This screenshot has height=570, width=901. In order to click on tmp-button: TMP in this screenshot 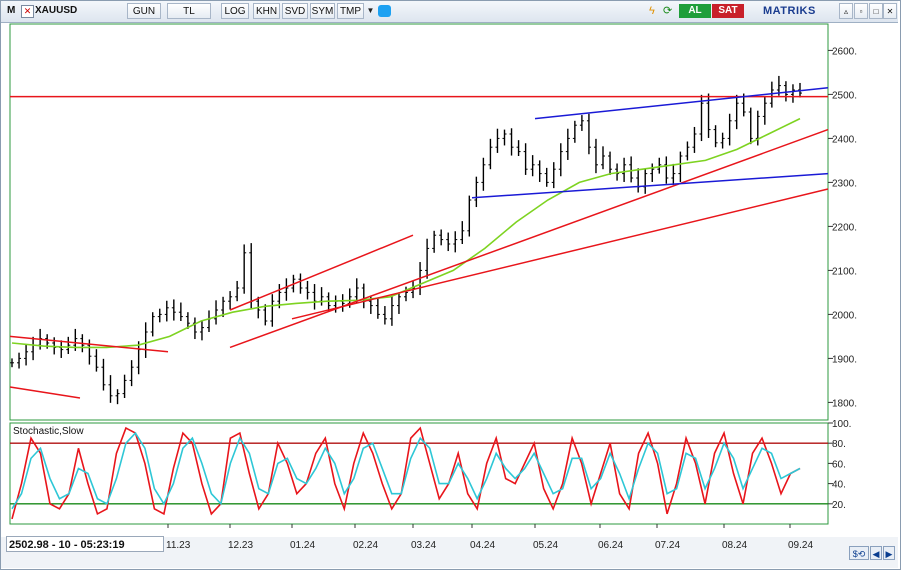, I will do `click(350, 11)`.